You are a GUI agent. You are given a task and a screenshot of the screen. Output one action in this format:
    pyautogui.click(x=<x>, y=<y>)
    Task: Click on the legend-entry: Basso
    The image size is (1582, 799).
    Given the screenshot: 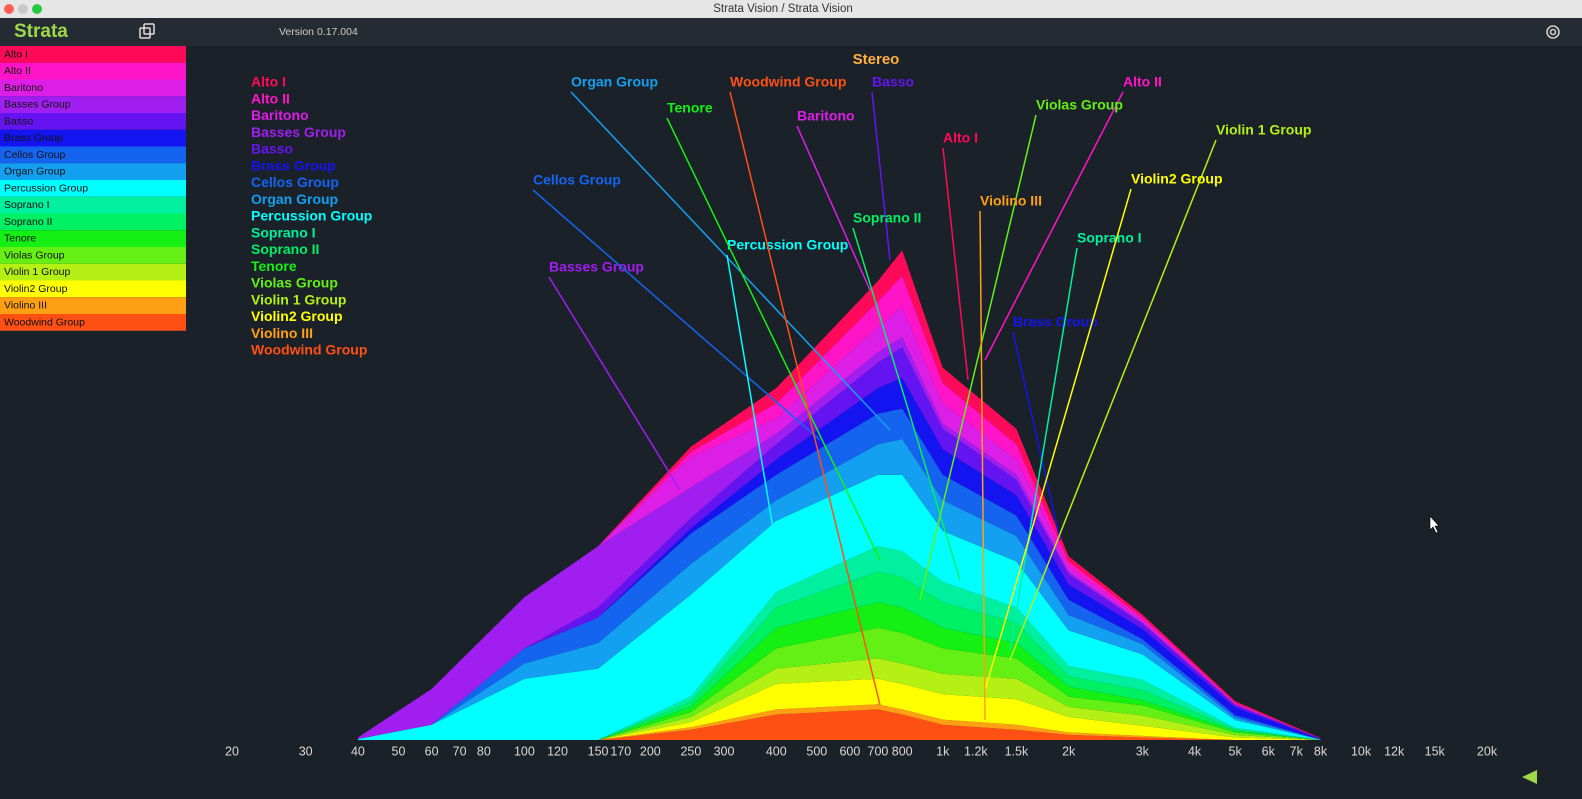 What is the action you would take?
    pyautogui.click(x=272, y=149)
    